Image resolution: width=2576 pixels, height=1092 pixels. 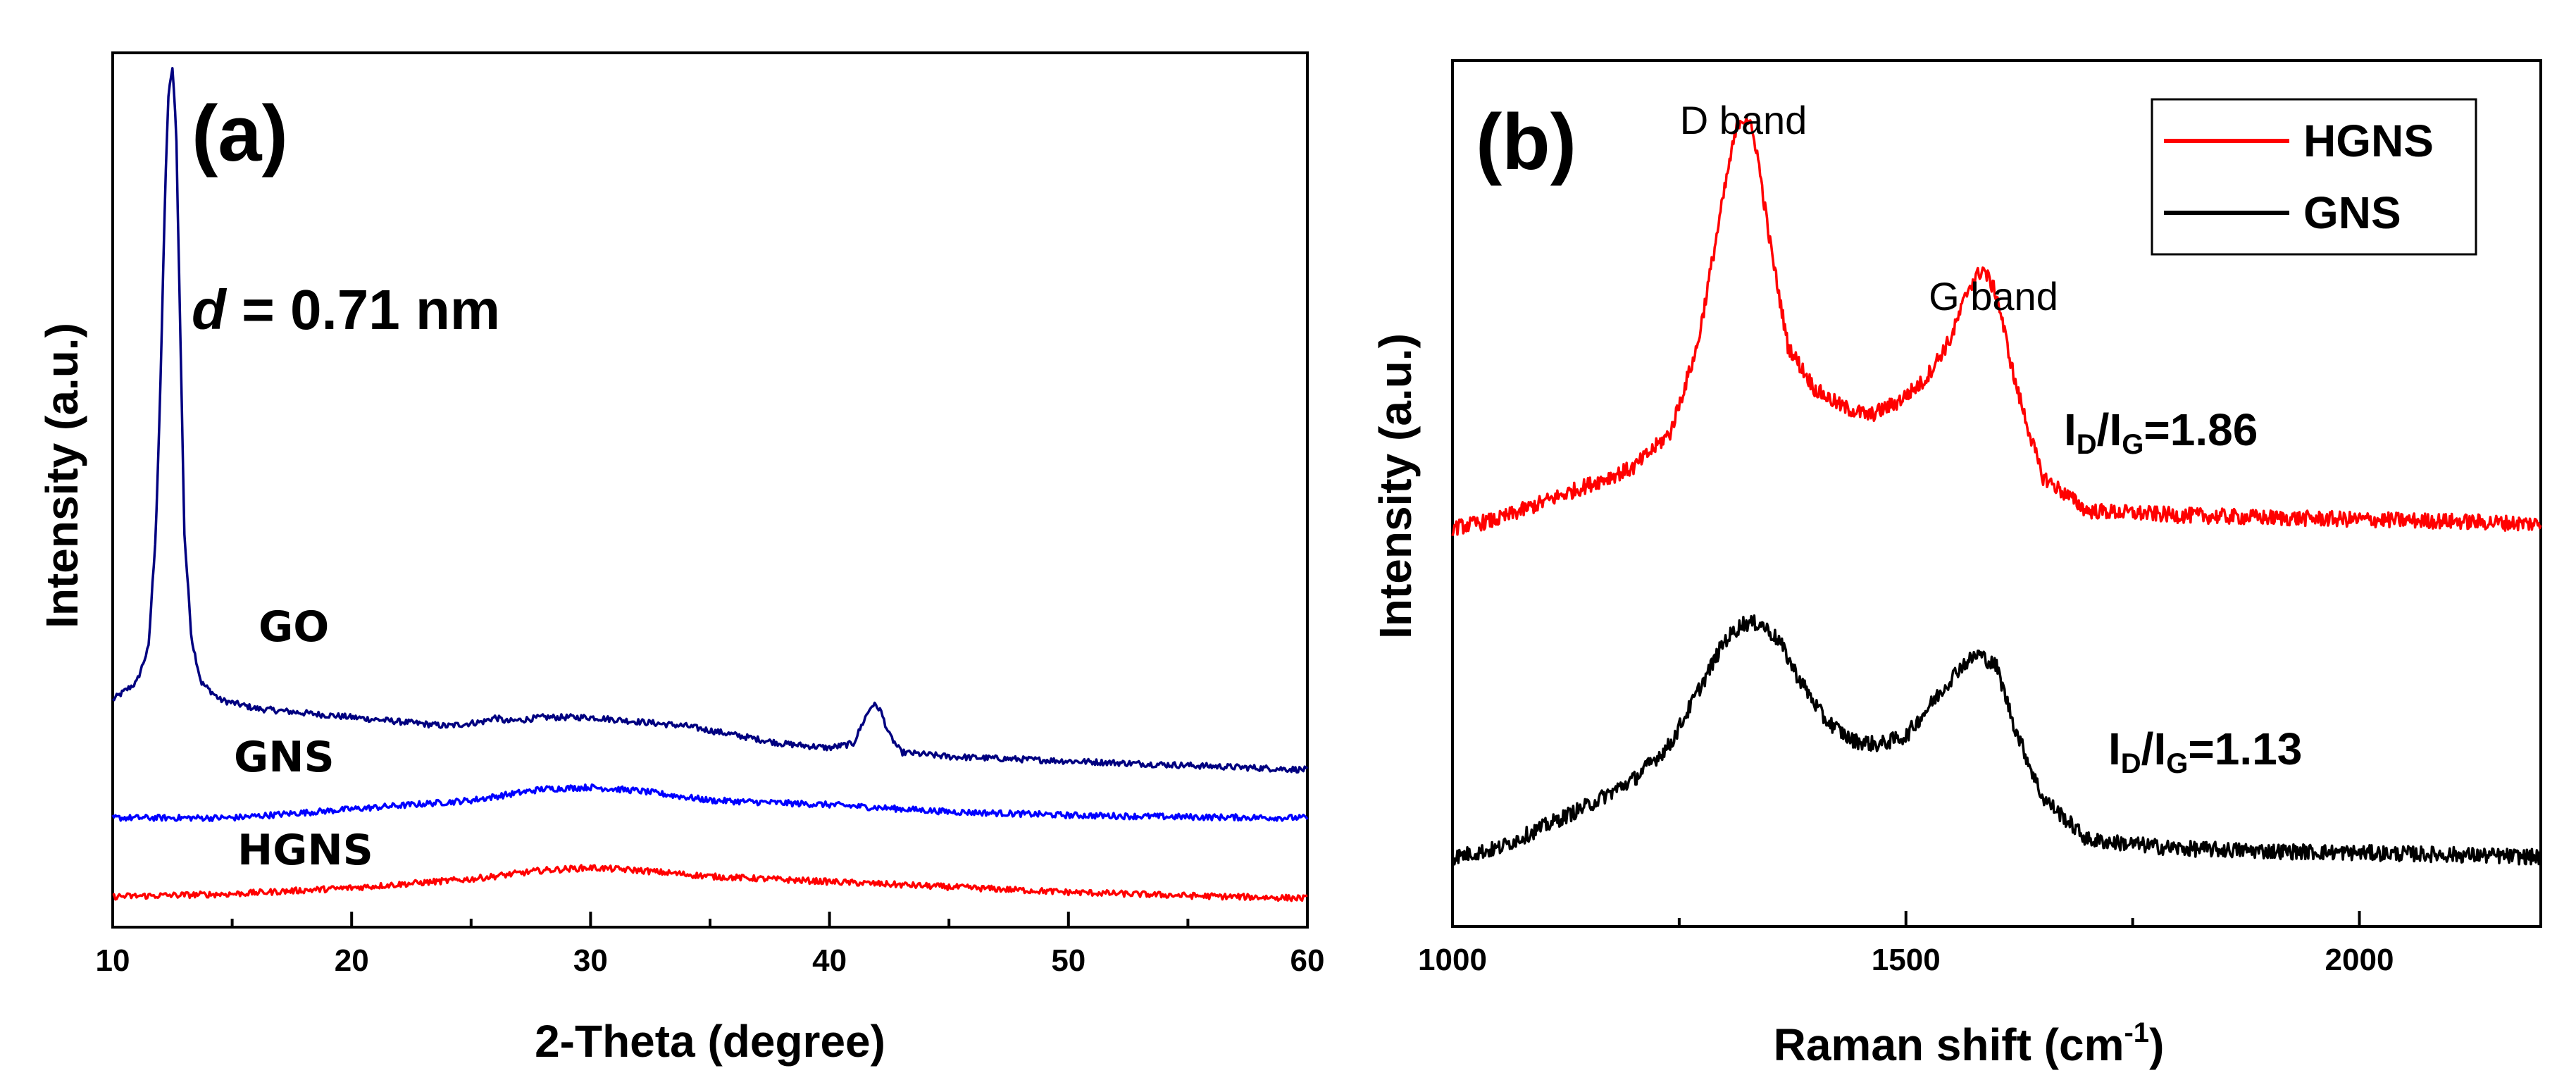 I want to click on xtick-label-1500: 1500, so click(x=1906, y=960).